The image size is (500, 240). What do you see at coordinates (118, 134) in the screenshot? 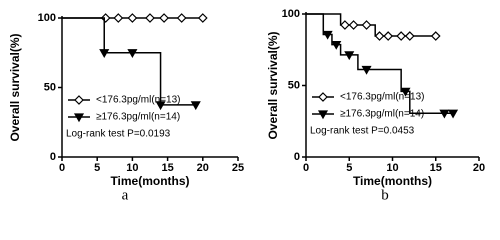
I see `annotation: Log-rank test P=0.0193` at bounding box center [118, 134].